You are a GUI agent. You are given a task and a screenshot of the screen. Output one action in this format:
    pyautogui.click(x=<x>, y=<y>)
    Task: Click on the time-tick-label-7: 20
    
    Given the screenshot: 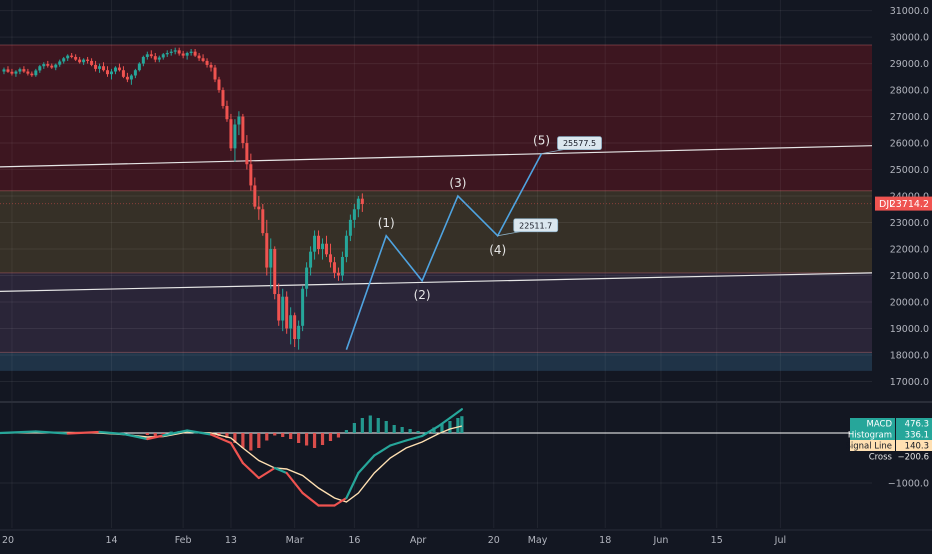 What is the action you would take?
    pyautogui.click(x=494, y=540)
    